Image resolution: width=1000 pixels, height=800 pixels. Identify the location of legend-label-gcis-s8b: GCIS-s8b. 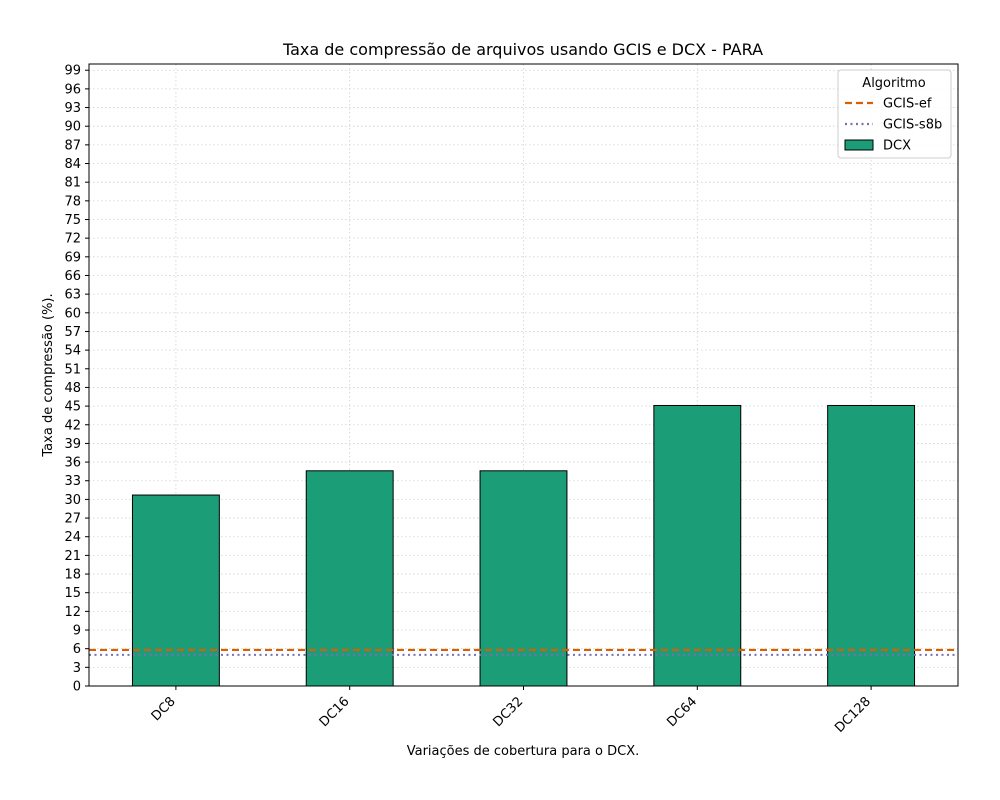
(912, 125).